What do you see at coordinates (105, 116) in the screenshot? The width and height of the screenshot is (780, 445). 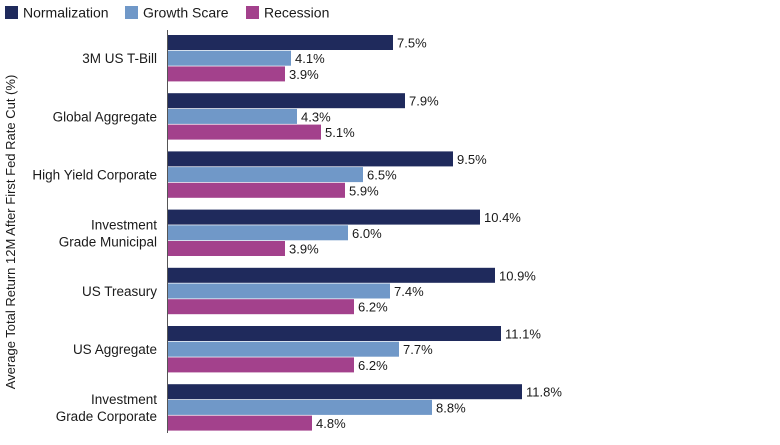 I see `category-label-2: Global Aggregate` at bounding box center [105, 116].